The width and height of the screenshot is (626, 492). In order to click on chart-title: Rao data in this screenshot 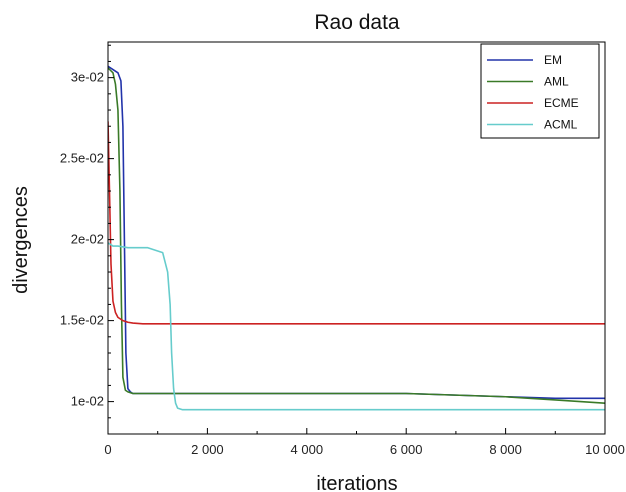, I will do `click(357, 22)`.